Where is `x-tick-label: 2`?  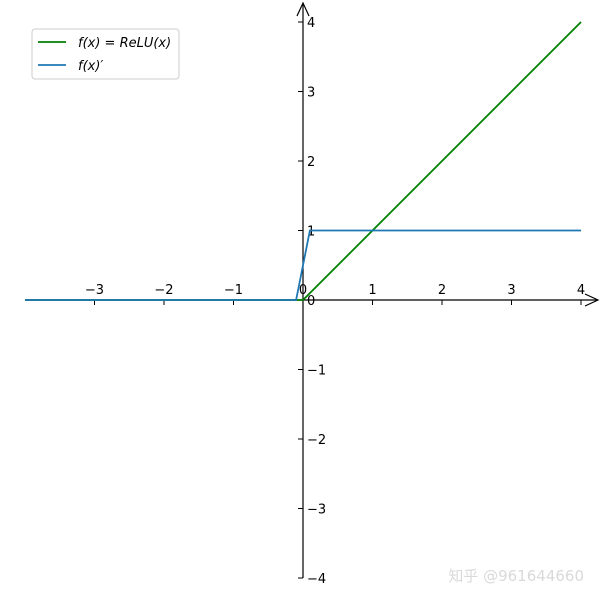 x-tick-label: 2 is located at coordinates (442, 290).